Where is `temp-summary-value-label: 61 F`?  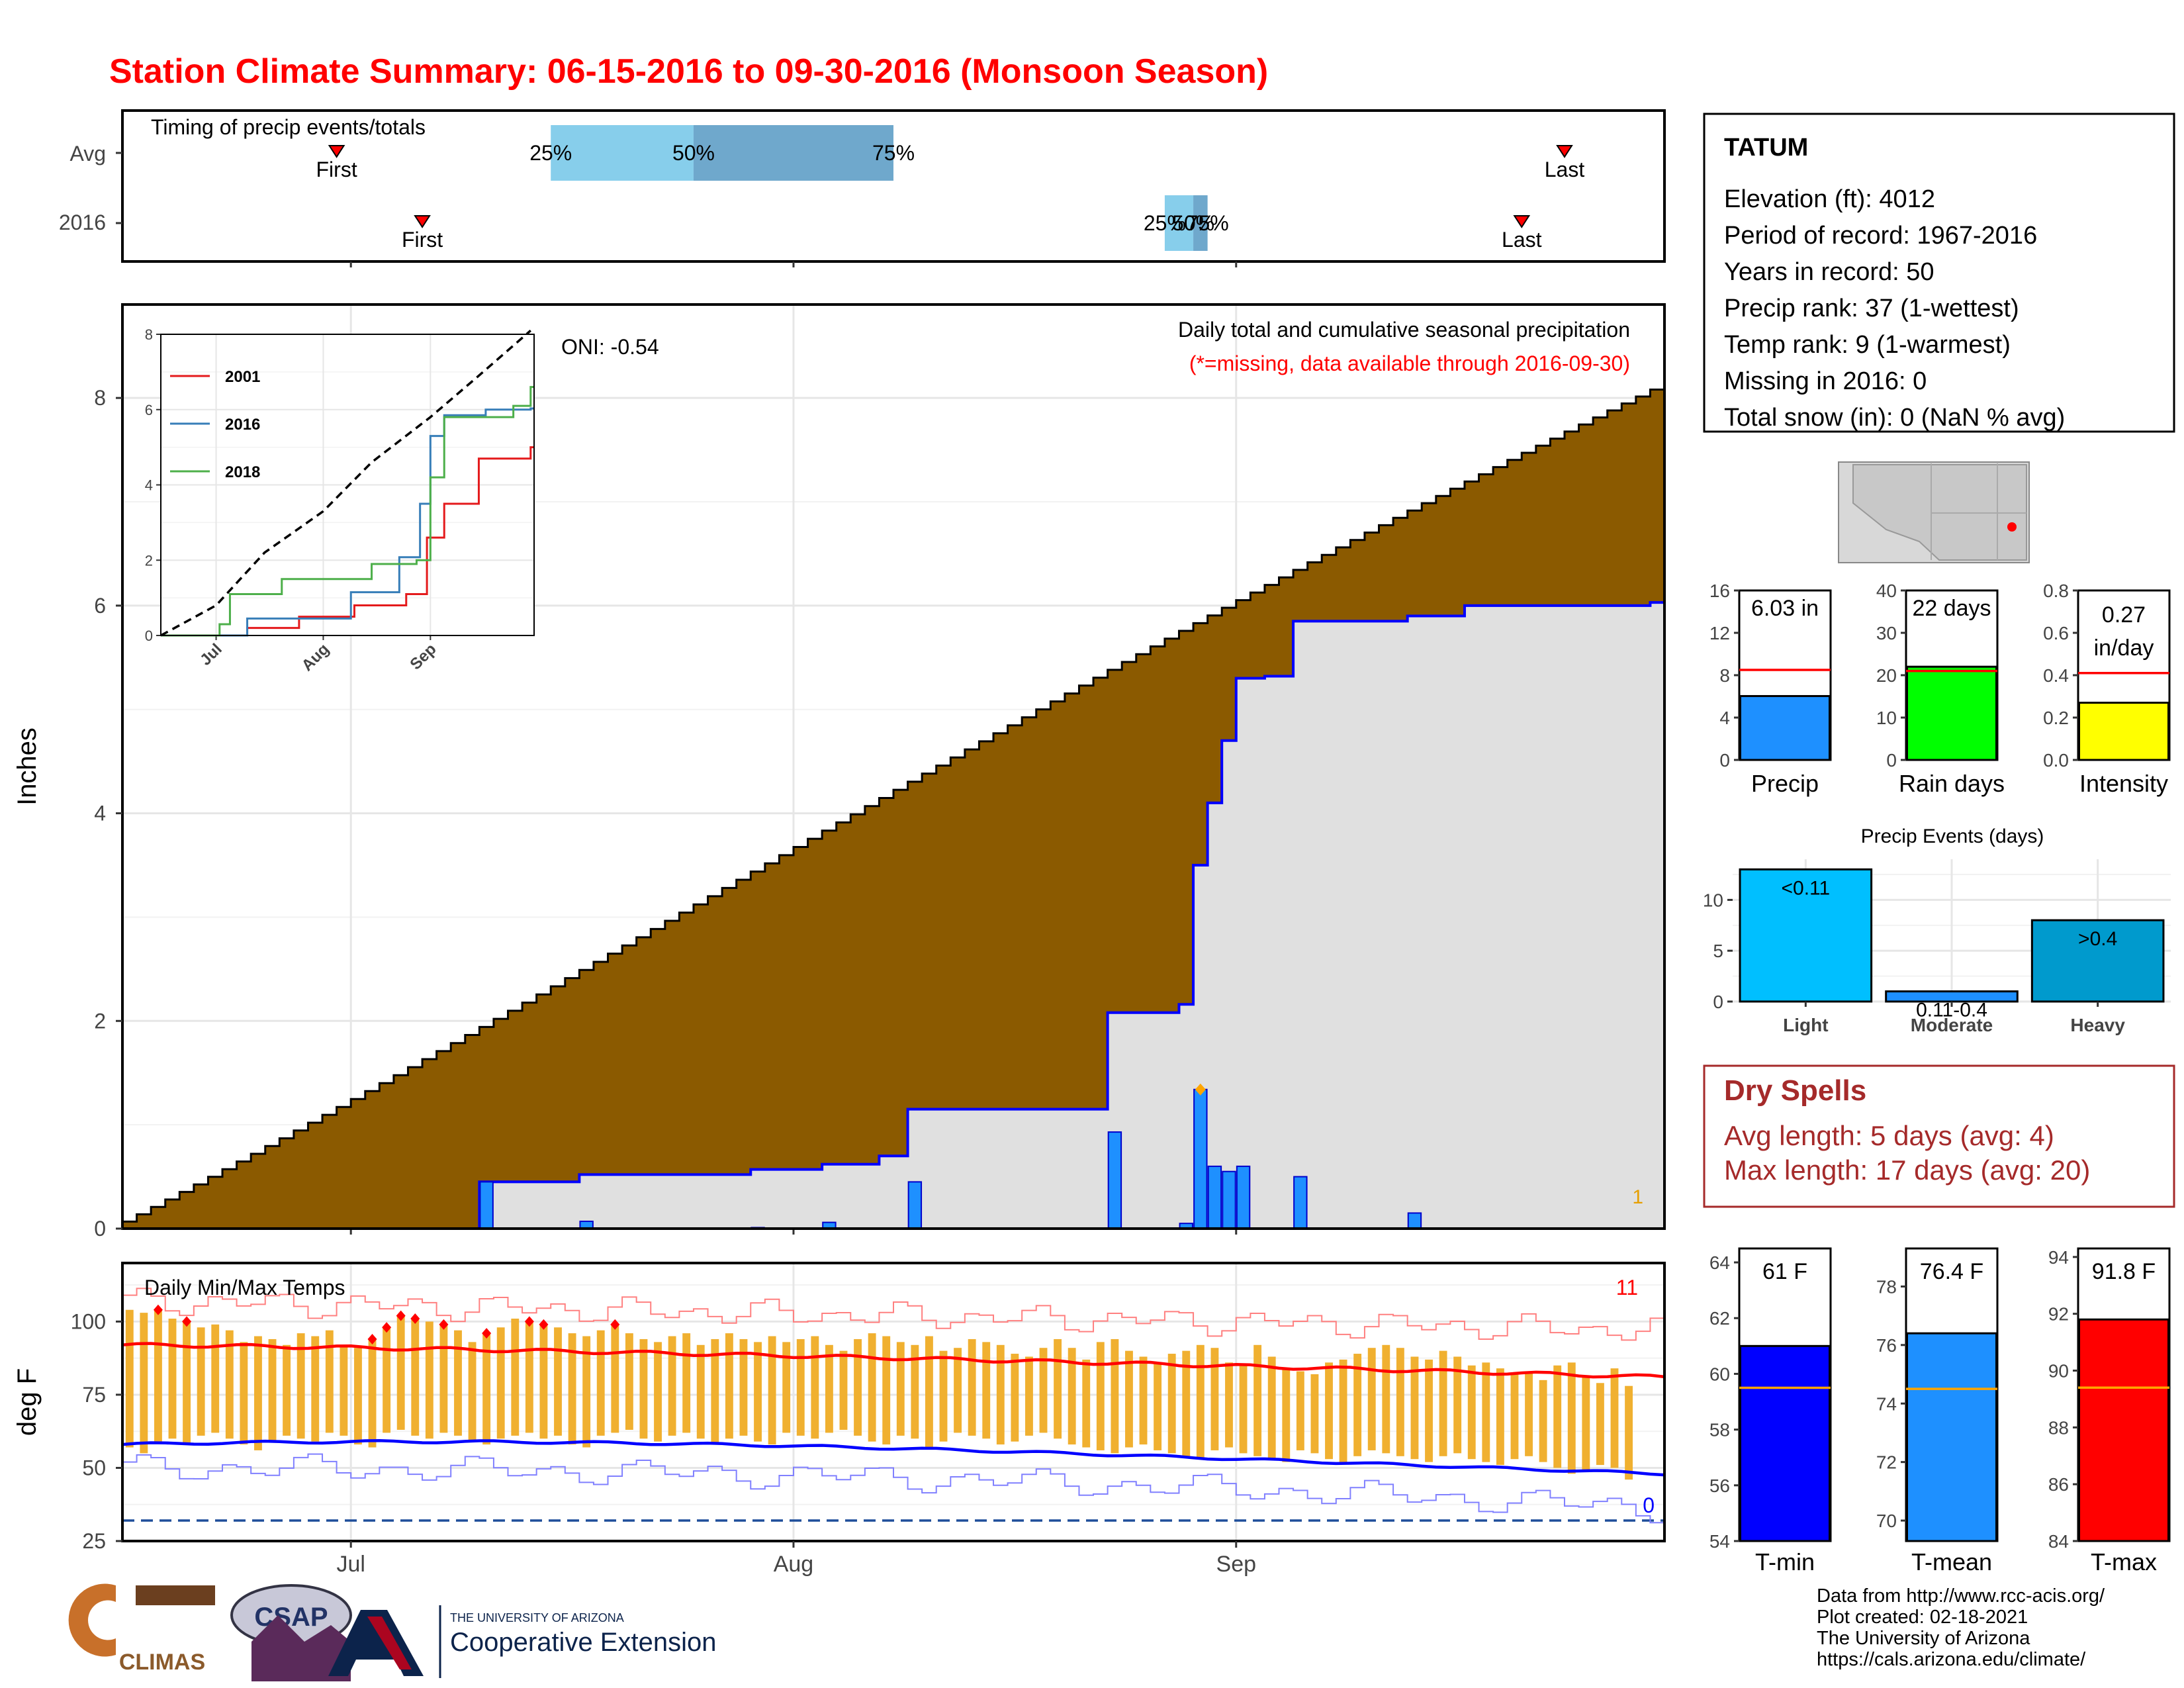
temp-summary-value-label: 61 F is located at coordinates (1784, 1271).